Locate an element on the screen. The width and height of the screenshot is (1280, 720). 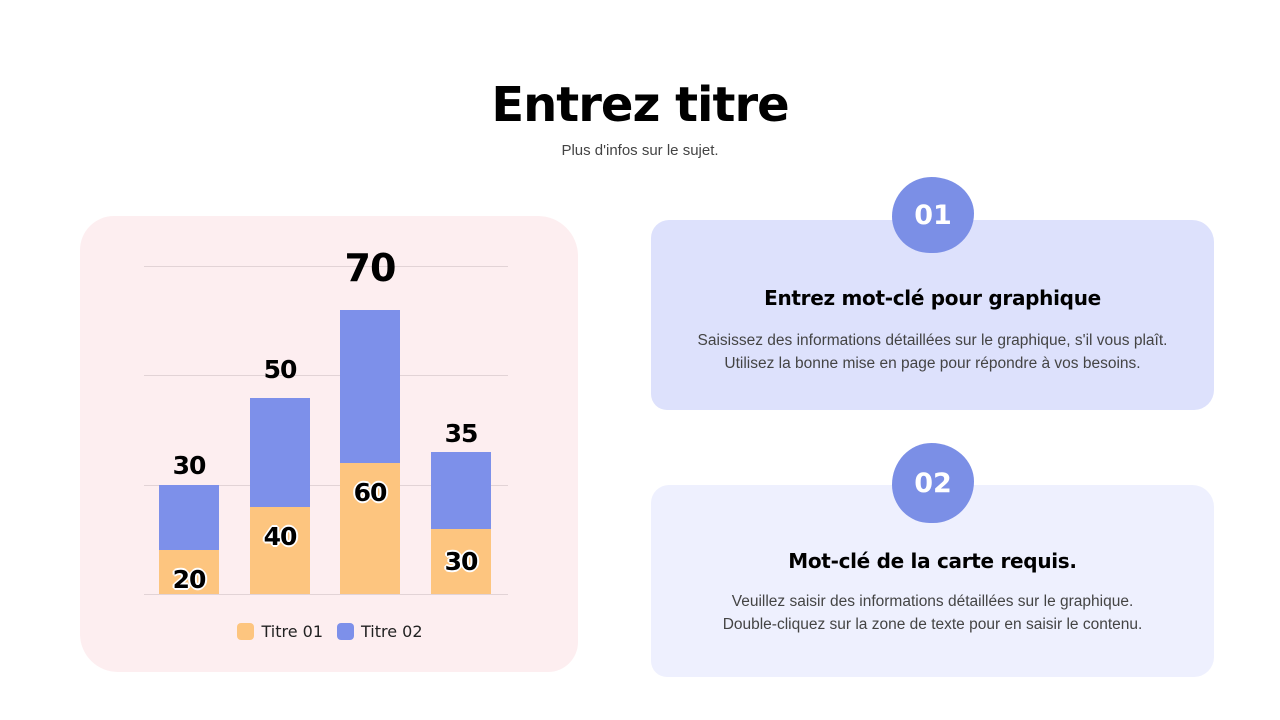
legend-item-titre-02: Titre 02 is located at coordinates (380, 631).